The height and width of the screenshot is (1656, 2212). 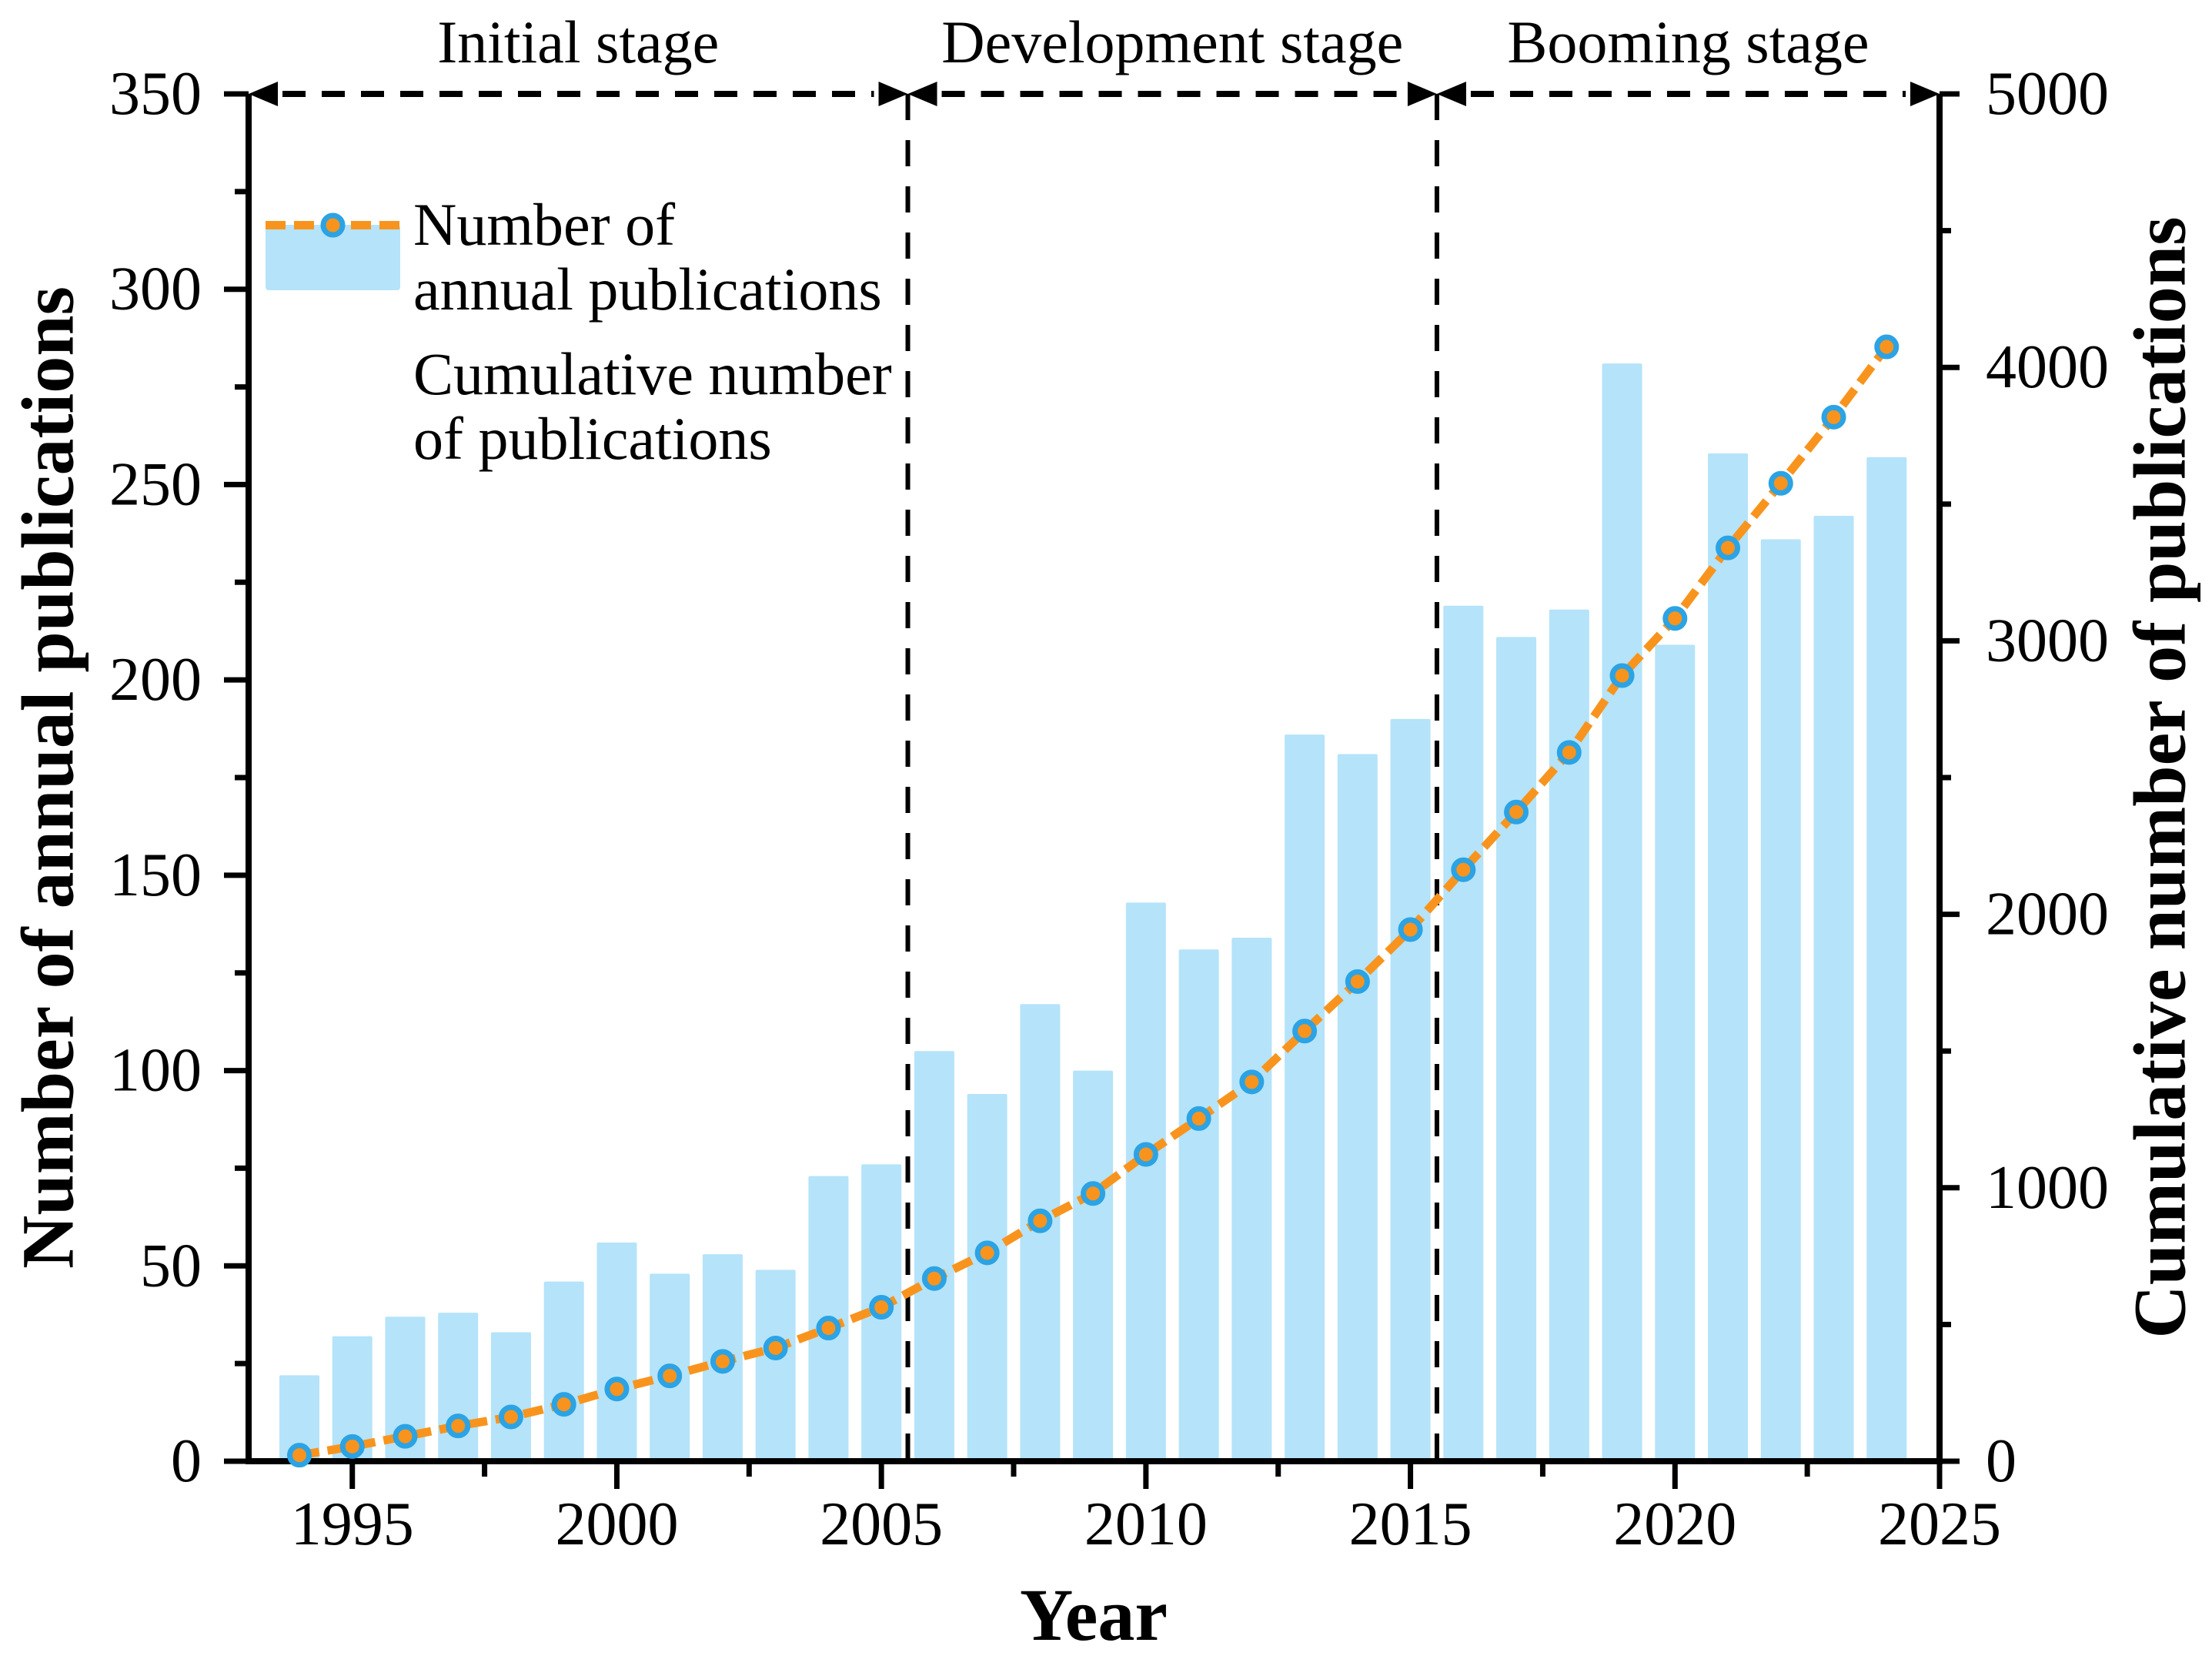 I want to click on bar-1998, so click(x=511, y=1397).